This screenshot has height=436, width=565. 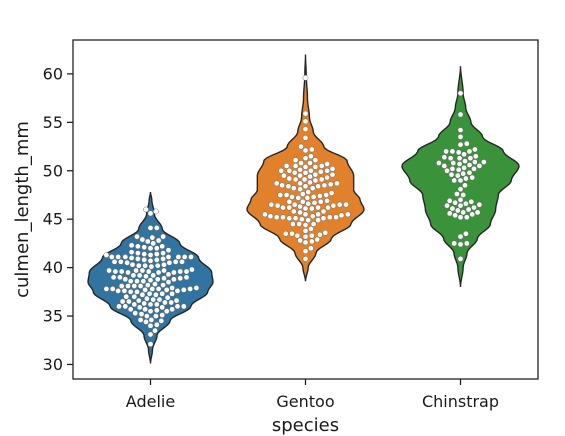 What do you see at coordinates (53, 316) in the screenshot?
I see `y-tick-label: 35` at bounding box center [53, 316].